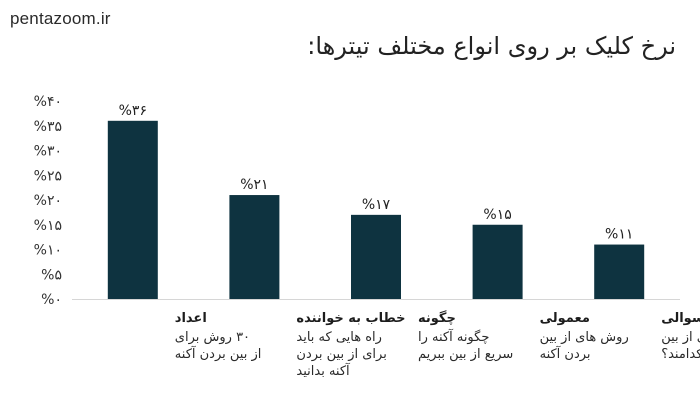 The height and width of the screenshot is (400, 700). What do you see at coordinates (48, 127) in the screenshot?
I see `y-tick-label: %۳۵` at bounding box center [48, 127].